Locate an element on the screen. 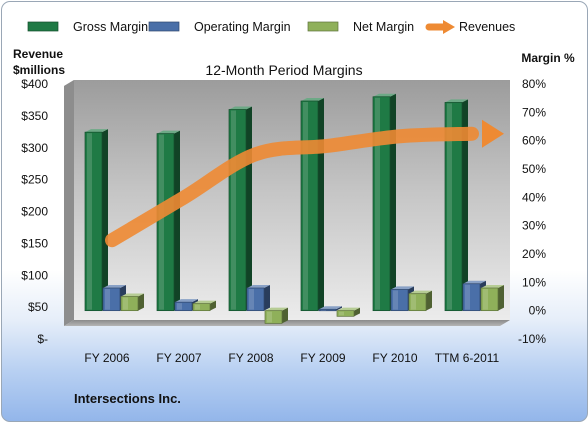 This screenshot has width=588, height=422. x-tick-label: FY 2009 is located at coordinates (322, 358).